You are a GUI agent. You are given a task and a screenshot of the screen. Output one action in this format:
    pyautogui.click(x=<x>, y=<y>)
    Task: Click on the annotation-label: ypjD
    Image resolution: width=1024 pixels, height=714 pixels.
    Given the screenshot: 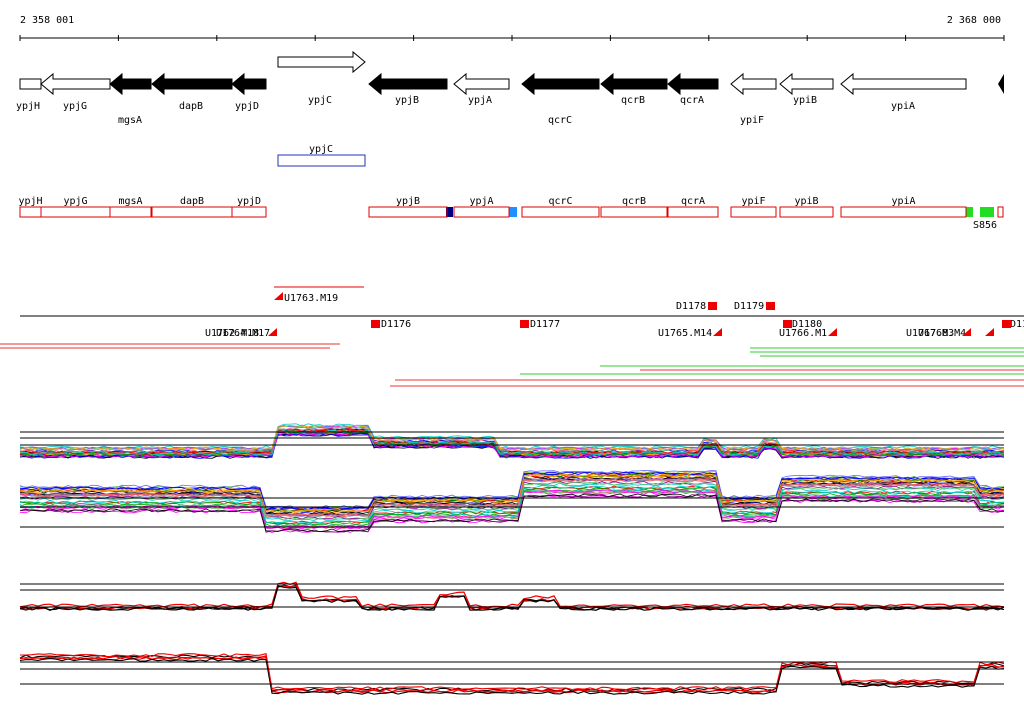 What is the action you would take?
    pyautogui.click(x=249, y=201)
    